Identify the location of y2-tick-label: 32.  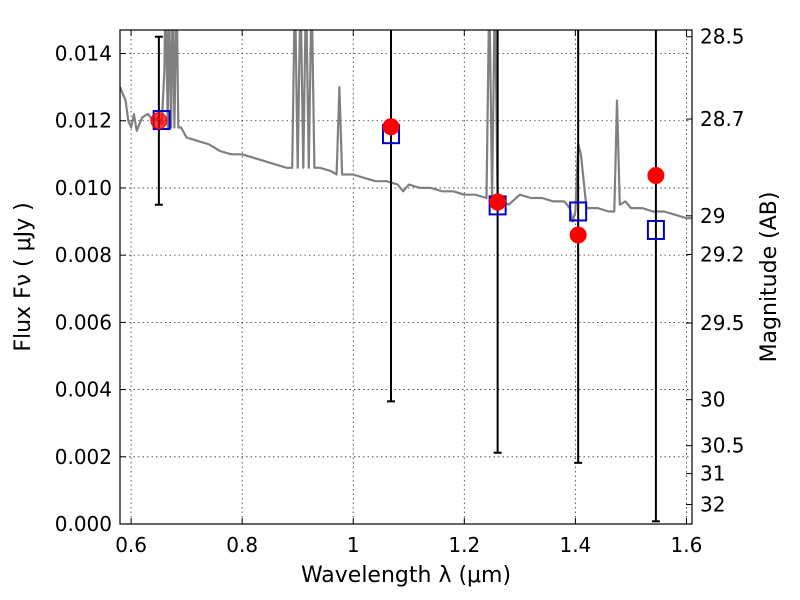
(712, 505).